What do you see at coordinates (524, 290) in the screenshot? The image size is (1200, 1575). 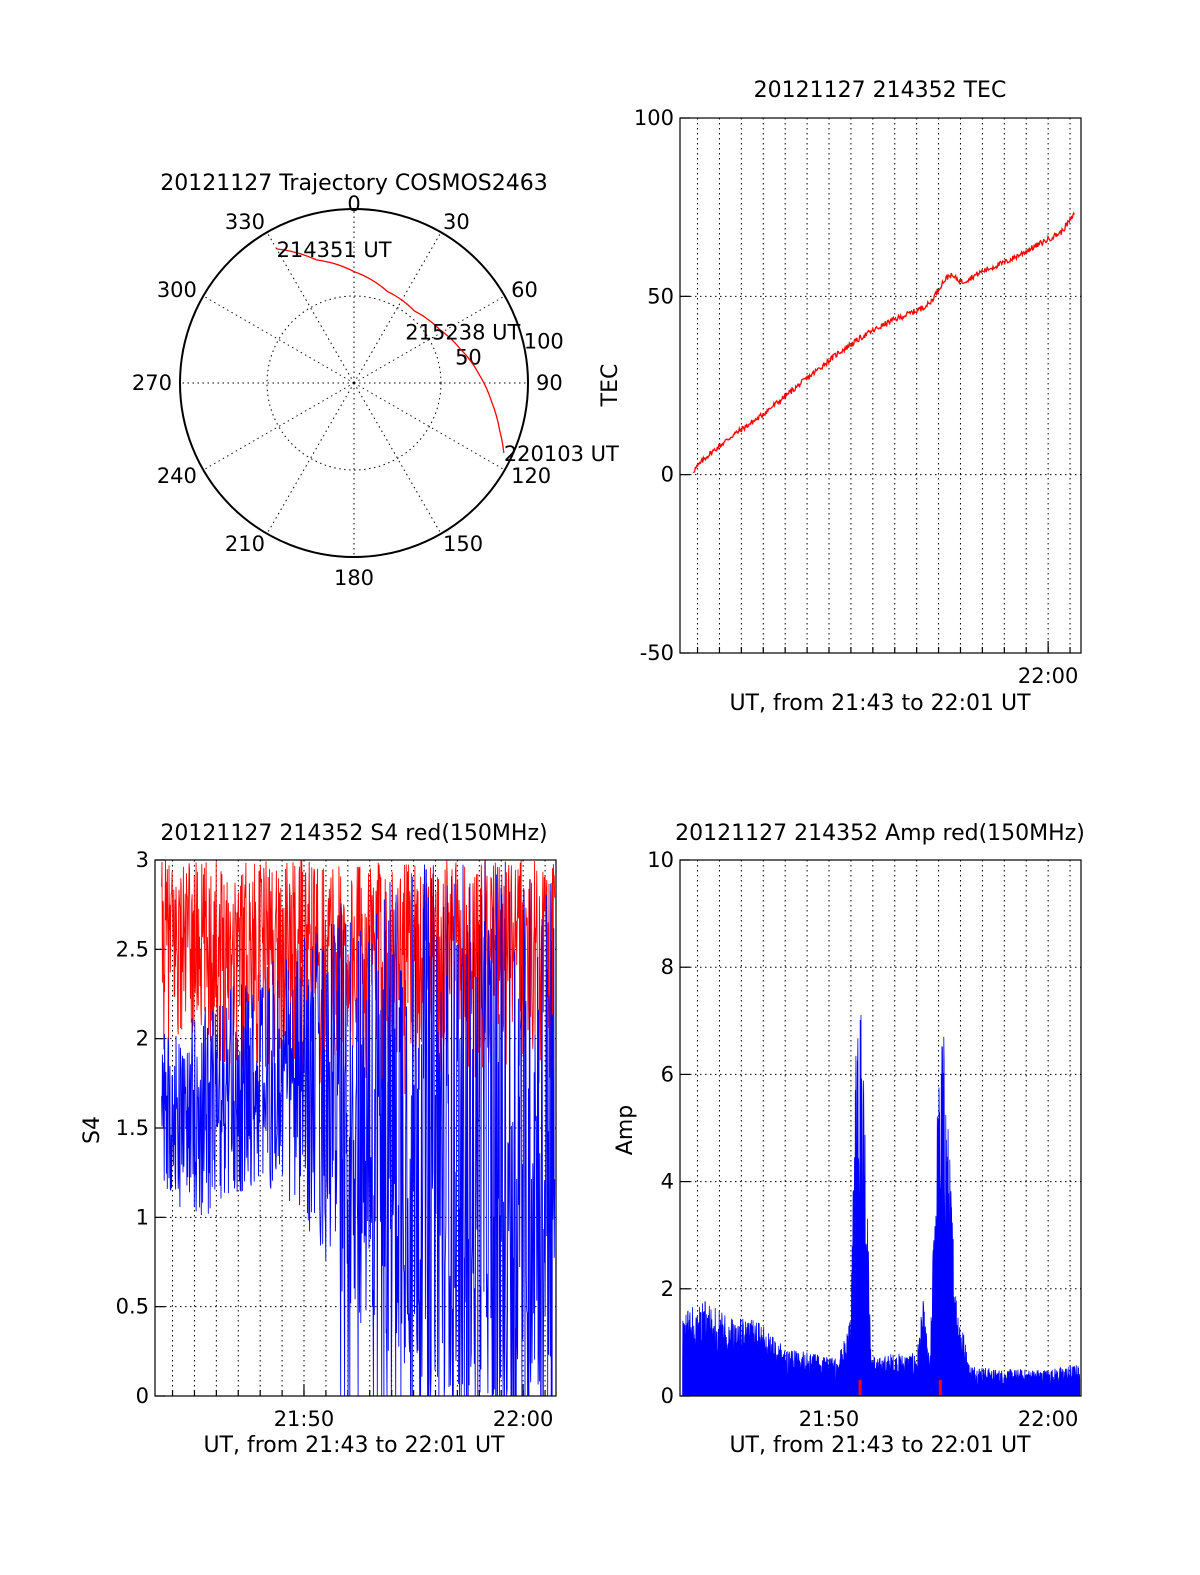 I see `polar-angle-label: 60` at bounding box center [524, 290].